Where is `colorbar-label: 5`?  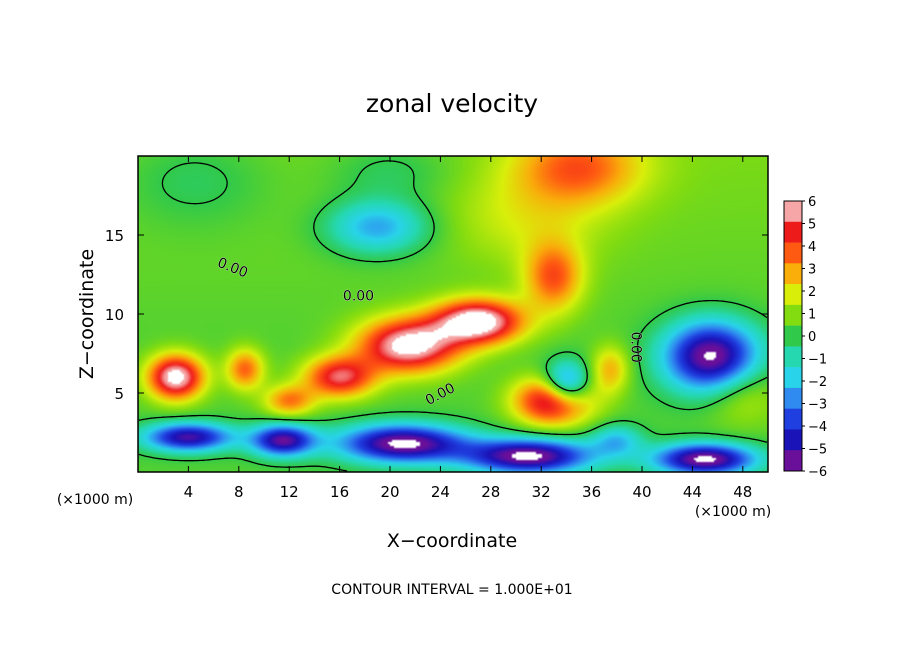
colorbar-label: 5 is located at coordinates (812, 225).